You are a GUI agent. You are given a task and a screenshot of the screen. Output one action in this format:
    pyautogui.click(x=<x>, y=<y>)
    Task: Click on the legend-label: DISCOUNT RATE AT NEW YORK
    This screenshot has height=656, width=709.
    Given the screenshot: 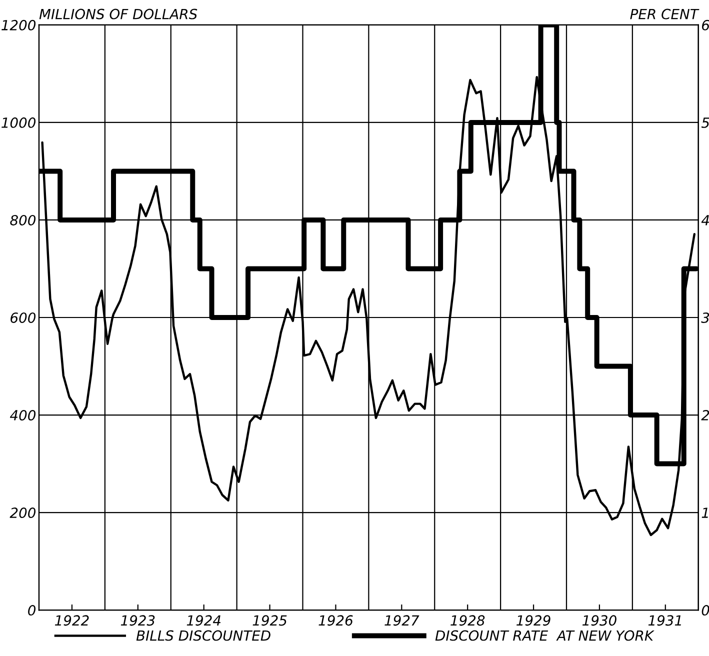 What is the action you would take?
    pyautogui.click(x=544, y=635)
    